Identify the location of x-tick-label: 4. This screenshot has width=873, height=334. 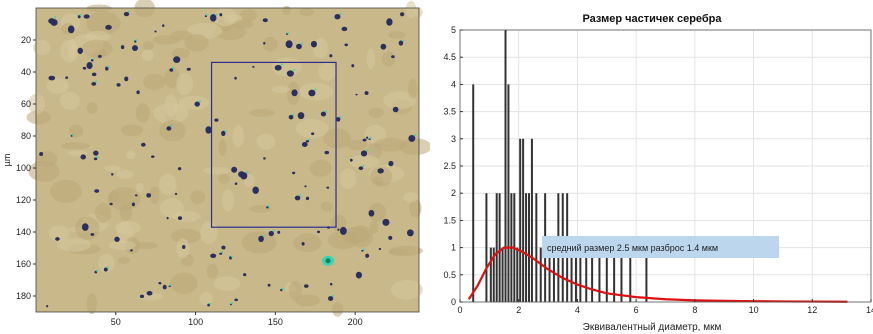
(577, 310).